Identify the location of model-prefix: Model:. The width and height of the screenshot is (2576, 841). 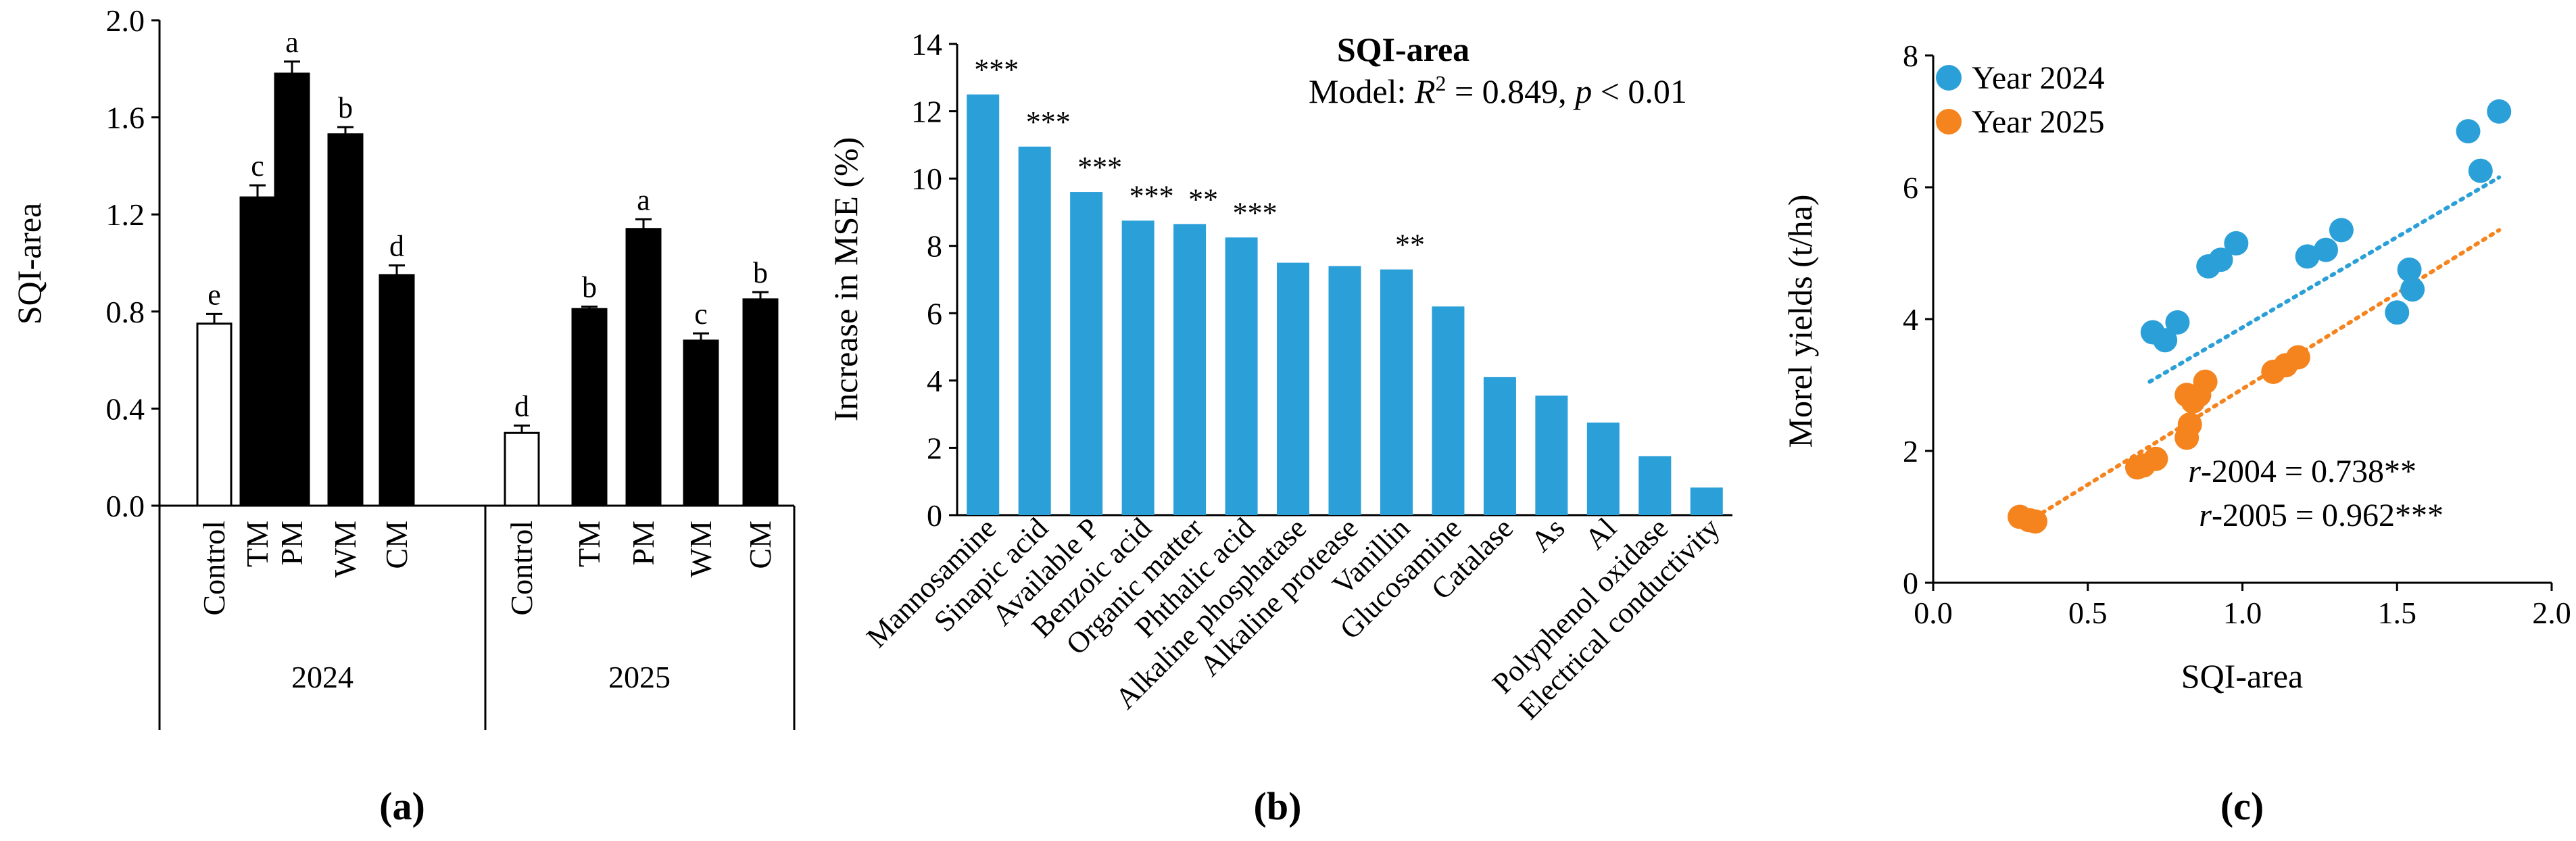
(1362, 91).